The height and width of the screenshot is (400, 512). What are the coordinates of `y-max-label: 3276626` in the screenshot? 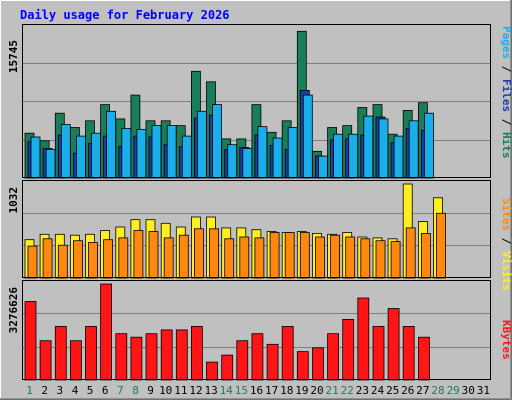 It's located at (13, 310).